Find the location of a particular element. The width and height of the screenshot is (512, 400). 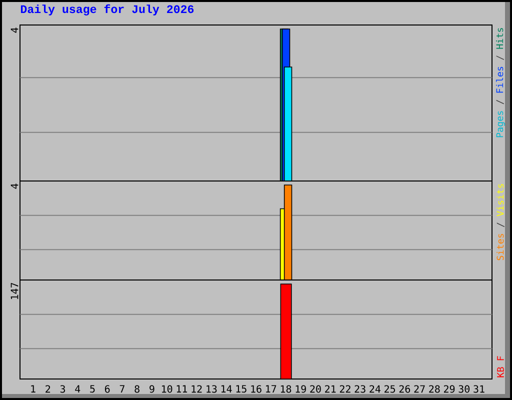

text: KB F is located at coordinates (500, 367).